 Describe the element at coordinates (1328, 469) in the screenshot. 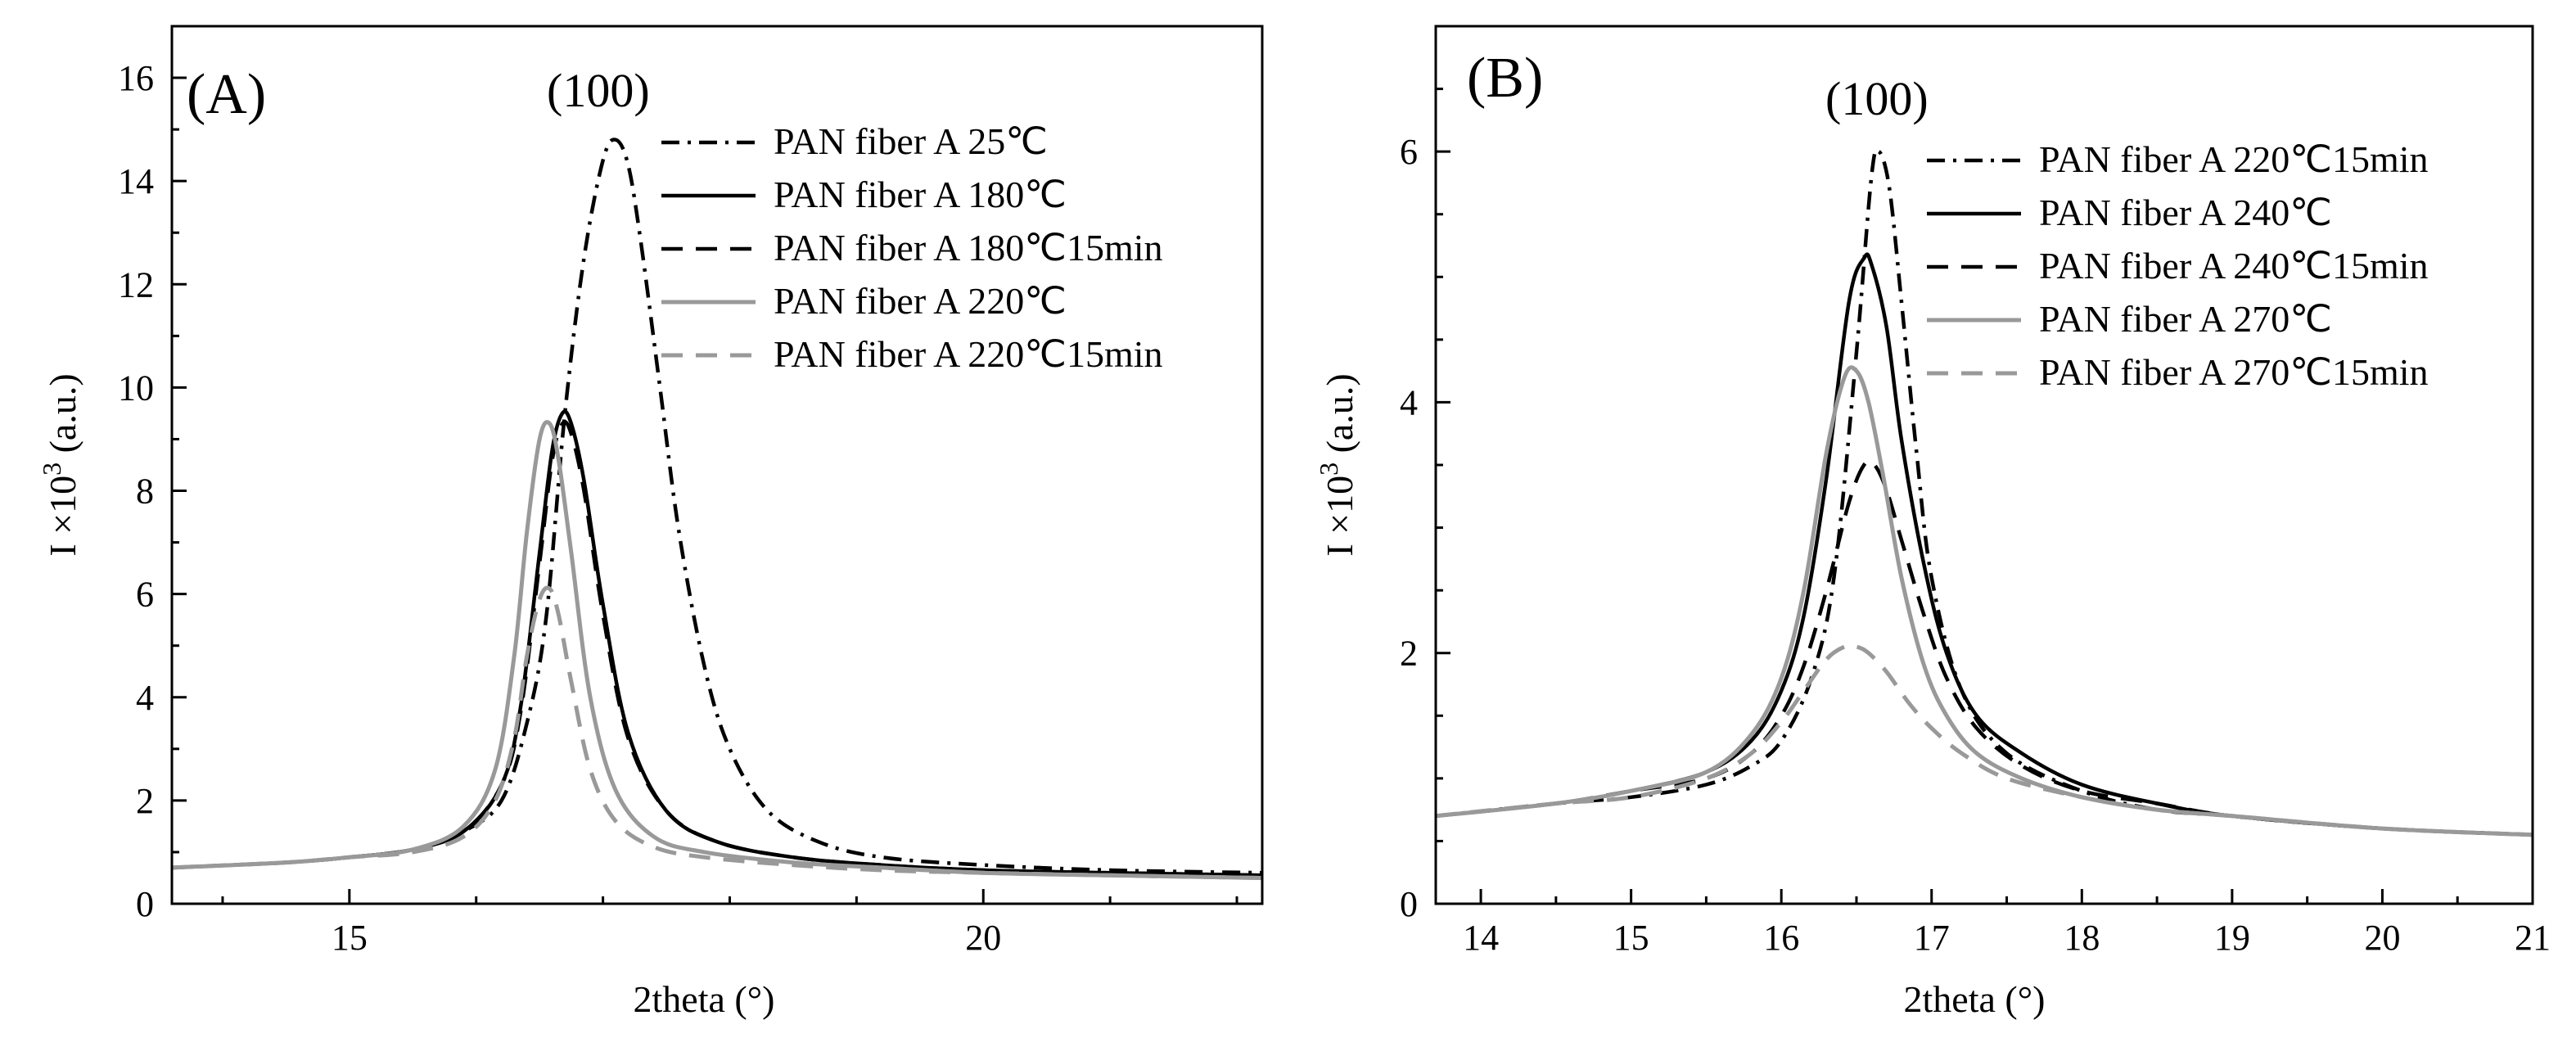

I see `panel-b-y-label-exponent: 3` at that location.